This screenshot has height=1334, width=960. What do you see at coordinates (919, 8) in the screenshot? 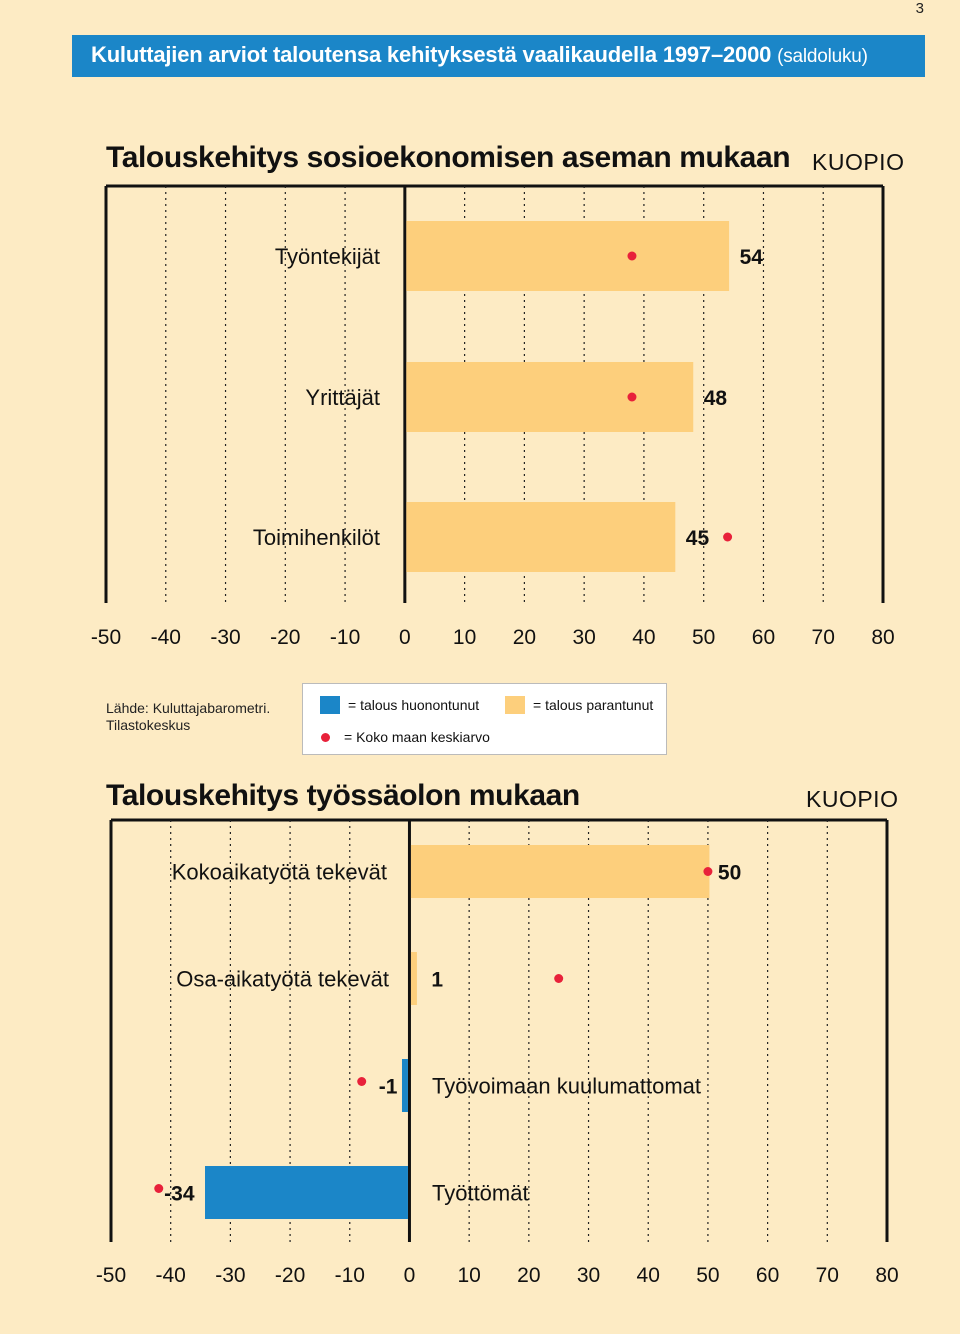
I see `page-number: 3` at bounding box center [919, 8].